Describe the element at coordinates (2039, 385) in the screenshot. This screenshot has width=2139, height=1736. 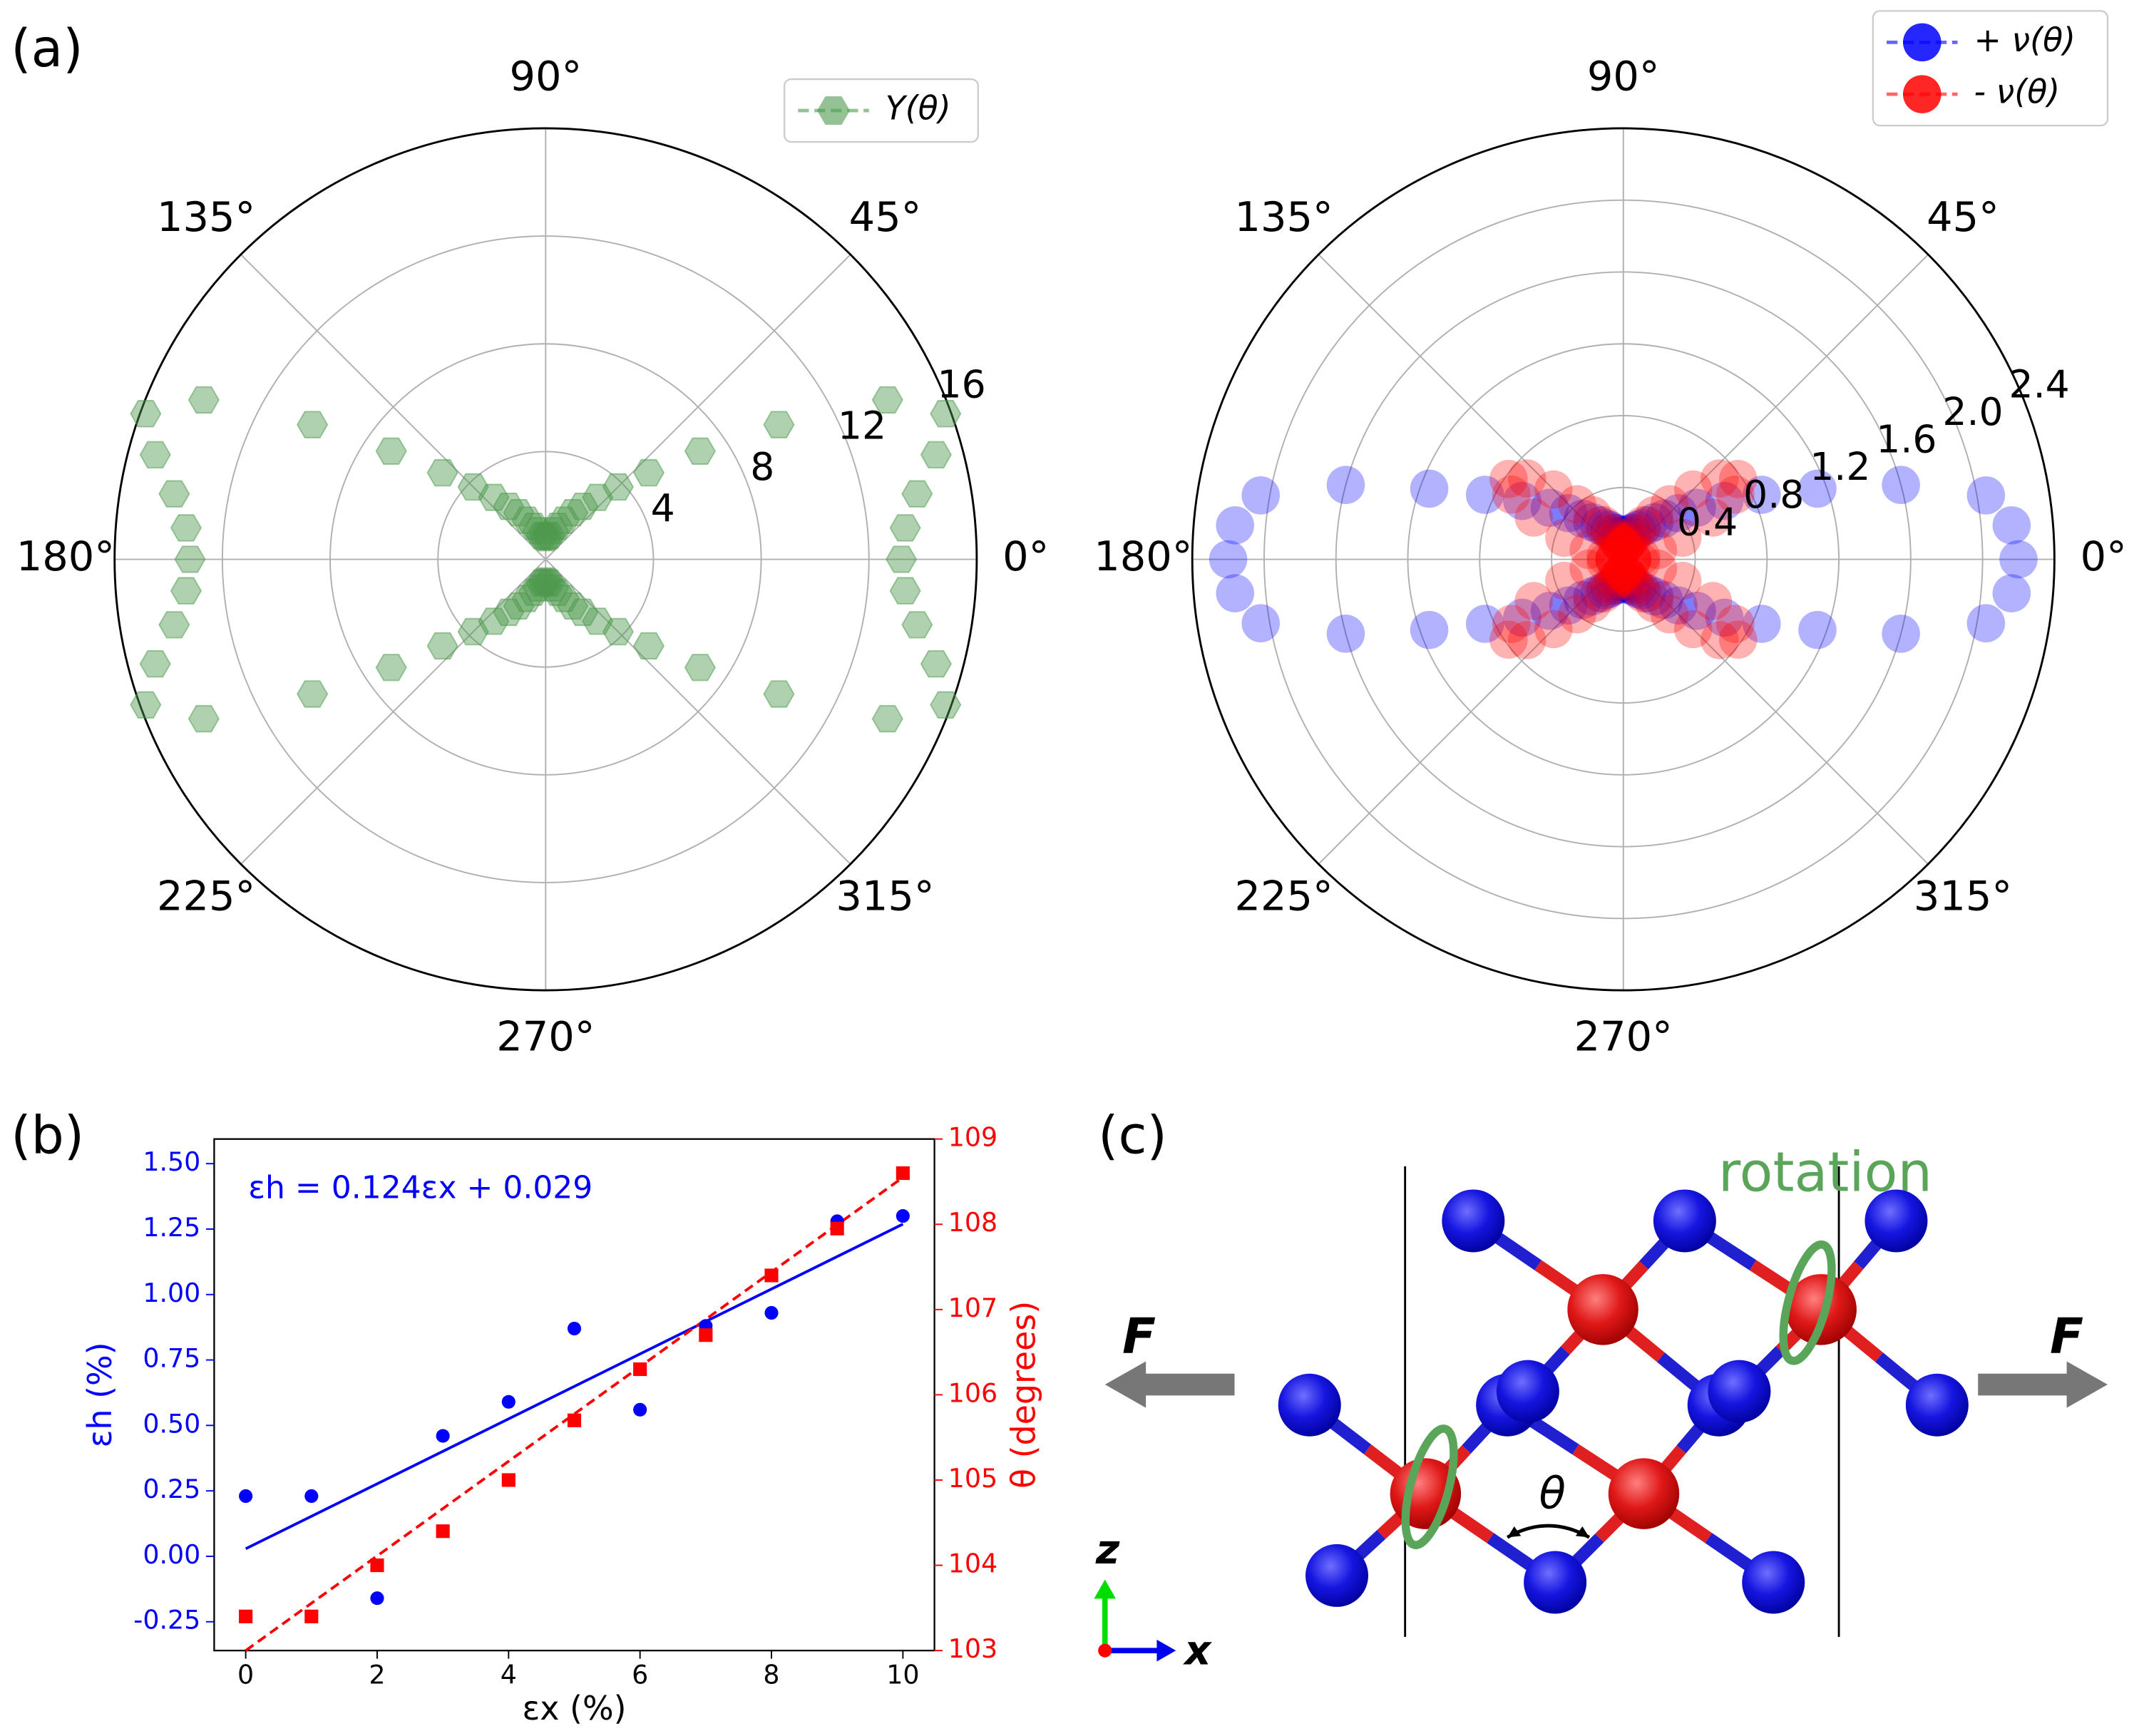
I see `r-tick-label: 2.4` at that location.